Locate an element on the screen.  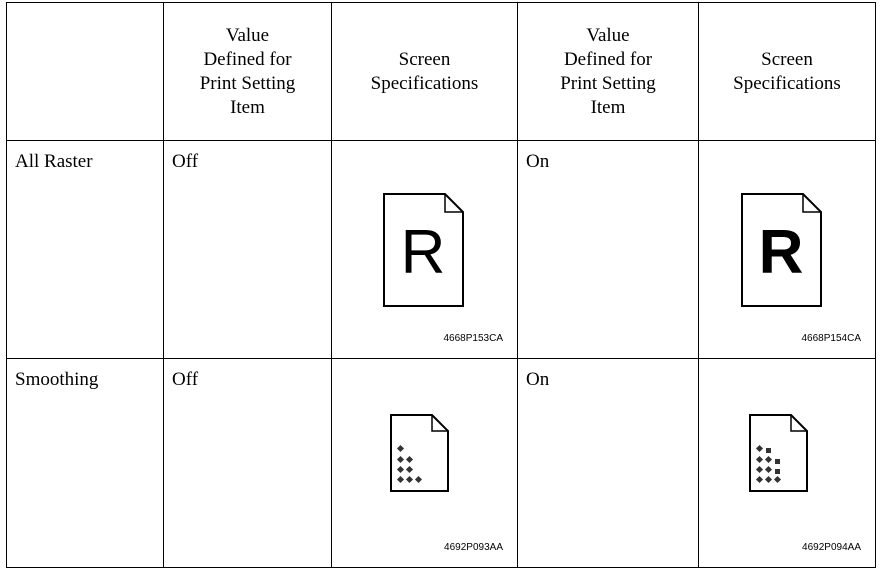
row-label: Smoothing is located at coordinates (57, 379).